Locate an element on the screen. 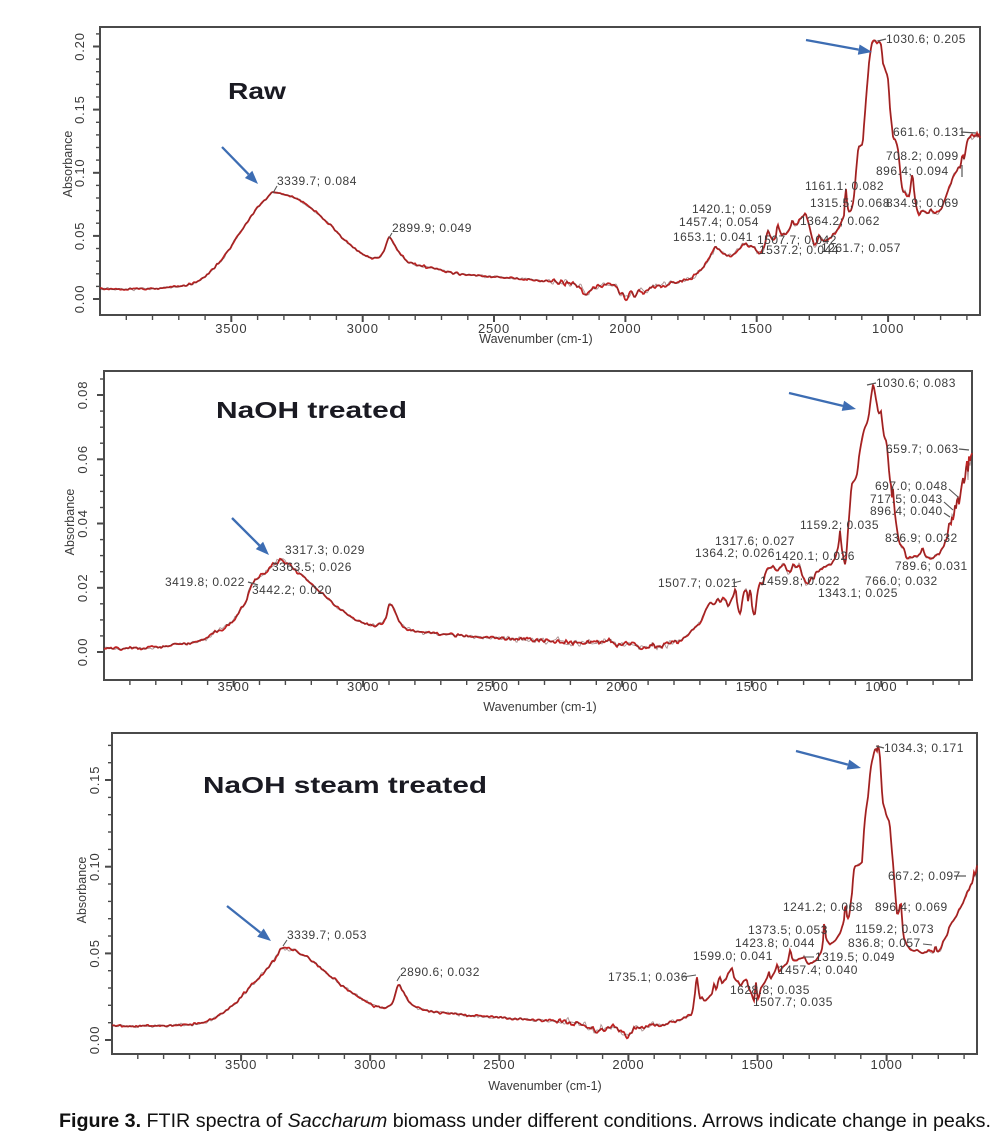 Image resolution: width=1007 pixels, height=1145 pixels. svg-text: 697.0; 0.048 is located at coordinates (911, 486).